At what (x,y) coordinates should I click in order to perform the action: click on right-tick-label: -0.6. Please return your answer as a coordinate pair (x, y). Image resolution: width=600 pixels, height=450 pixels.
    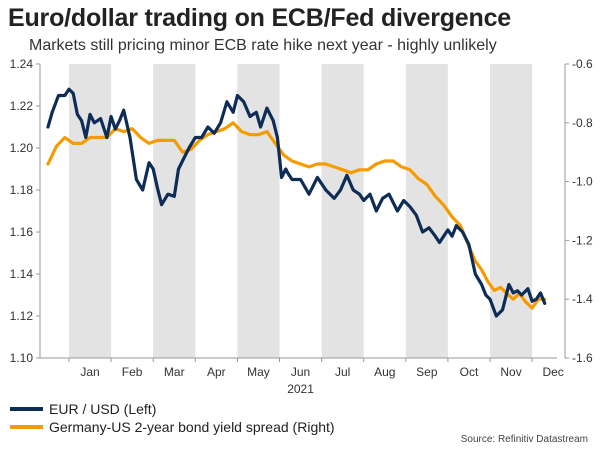
    Looking at the image, I should click on (582, 64).